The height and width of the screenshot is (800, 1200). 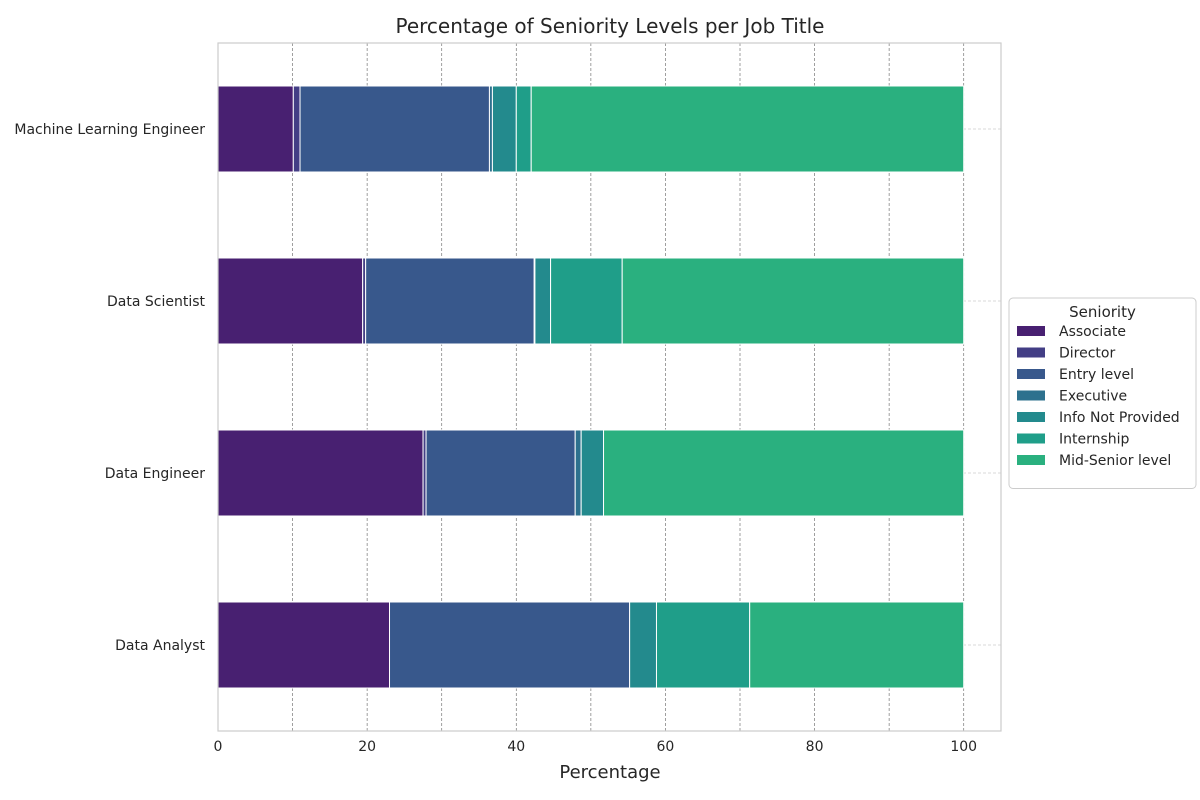 What do you see at coordinates (643, 645) in the screenshot?
I see `bar-data-analyst-info-not-provided` at bounding box center [643, 645].